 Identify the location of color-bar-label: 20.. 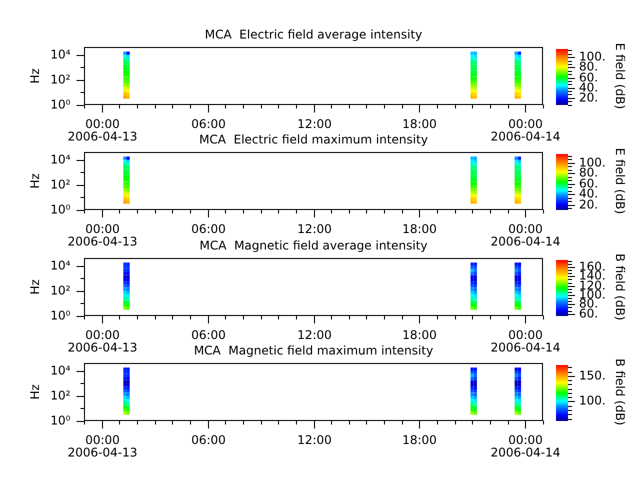
(588, 97).